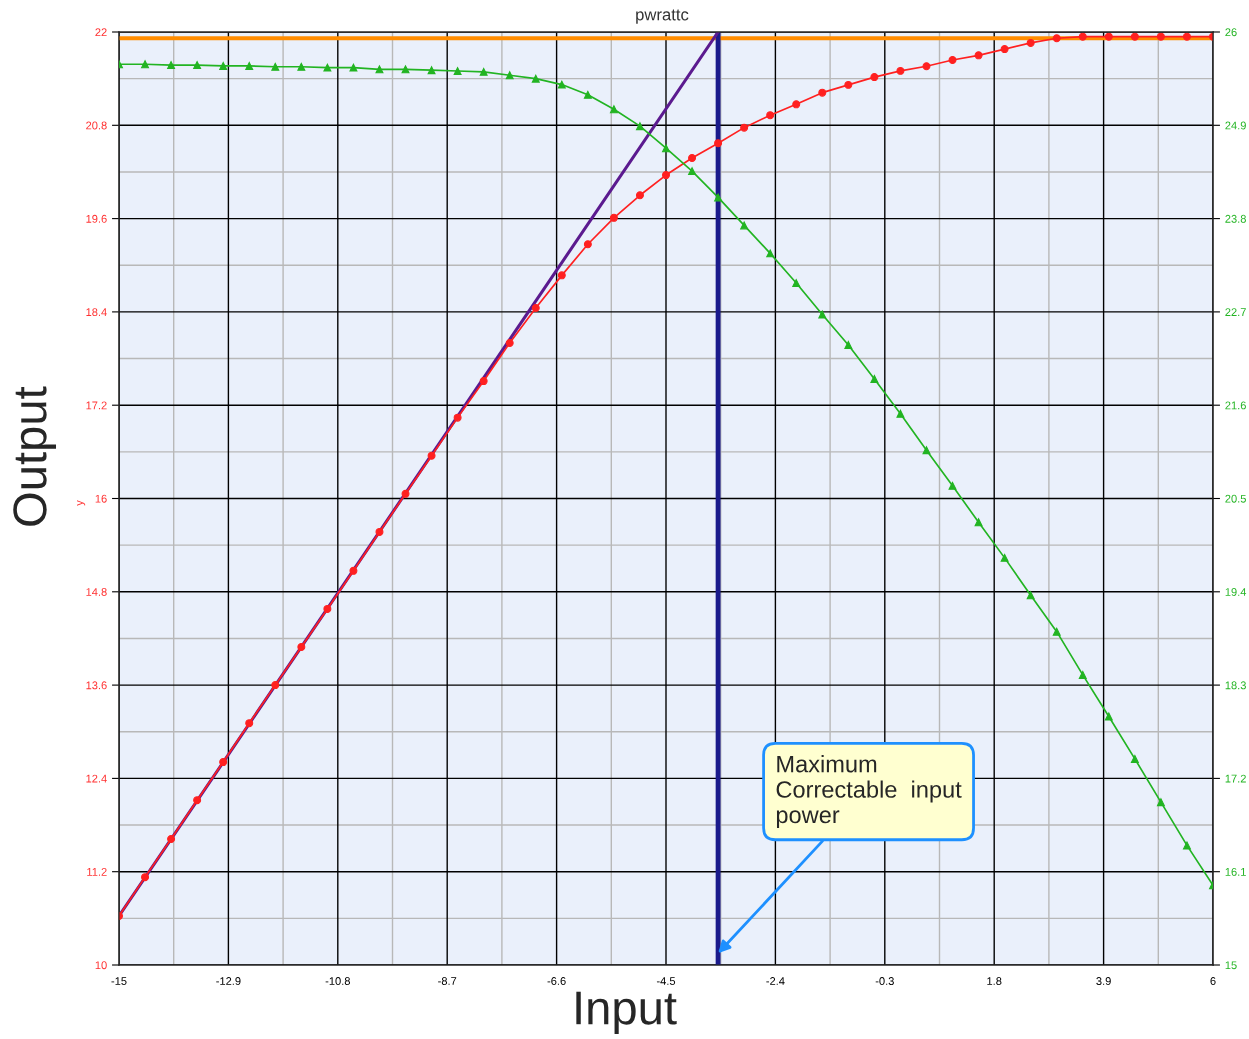 The width and height of the screenshot is (1249, 1039). What do you see at coordinates (81, 503) in the screenshot?
I see `text: y` at bounding box center [81, 503].